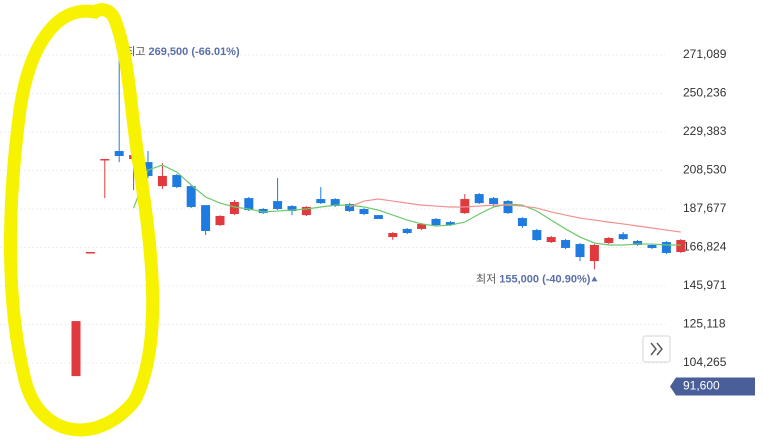 The height and width of the screenshot is (447, 763). What do you see at coordinates (705, 131) in the screenshot?
I see `y-tick-label: 229,383` at bounding box center [705, 131].